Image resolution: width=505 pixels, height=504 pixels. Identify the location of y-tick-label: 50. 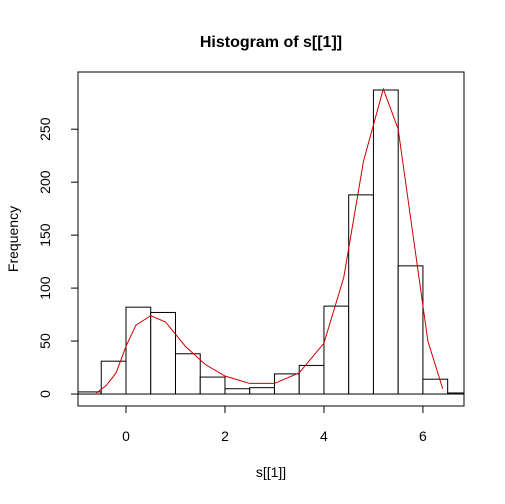
(45, 341).